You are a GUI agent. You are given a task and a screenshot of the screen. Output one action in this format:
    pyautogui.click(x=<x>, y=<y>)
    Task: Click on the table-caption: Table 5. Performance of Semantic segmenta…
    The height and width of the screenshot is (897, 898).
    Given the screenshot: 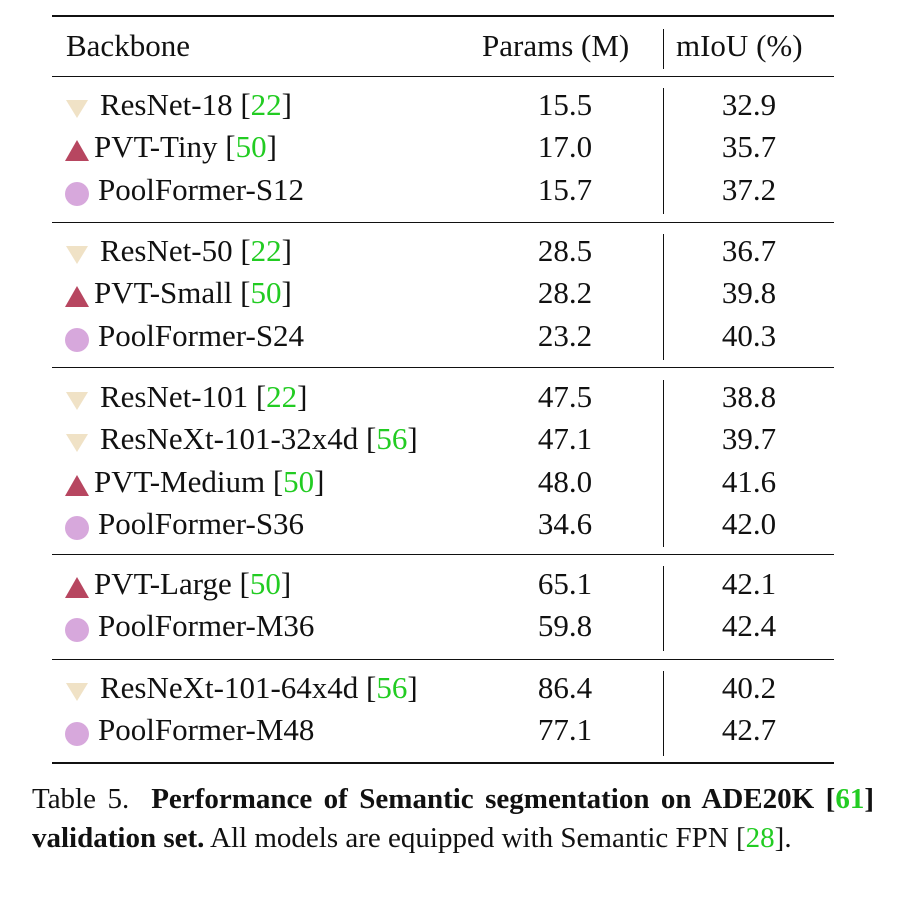 What is the action you would take?
    pyautogui.click(x=453, y=819)
    